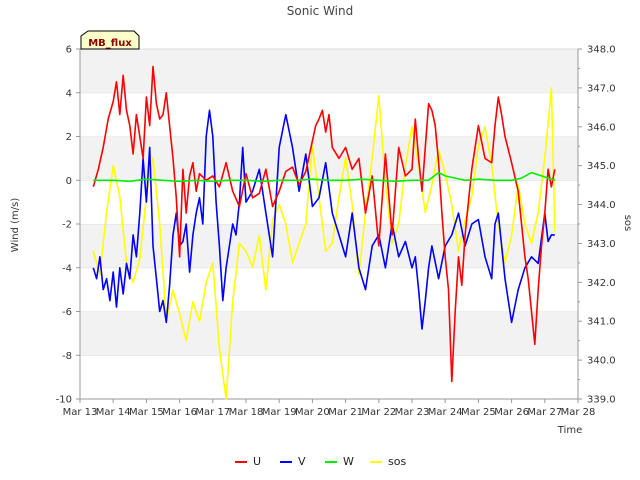 This screenshot has width=640, height=480. Describe the element at coordinates (146, 412) in the screenshot. I see `x-tick-label: Mar 15` at that location.